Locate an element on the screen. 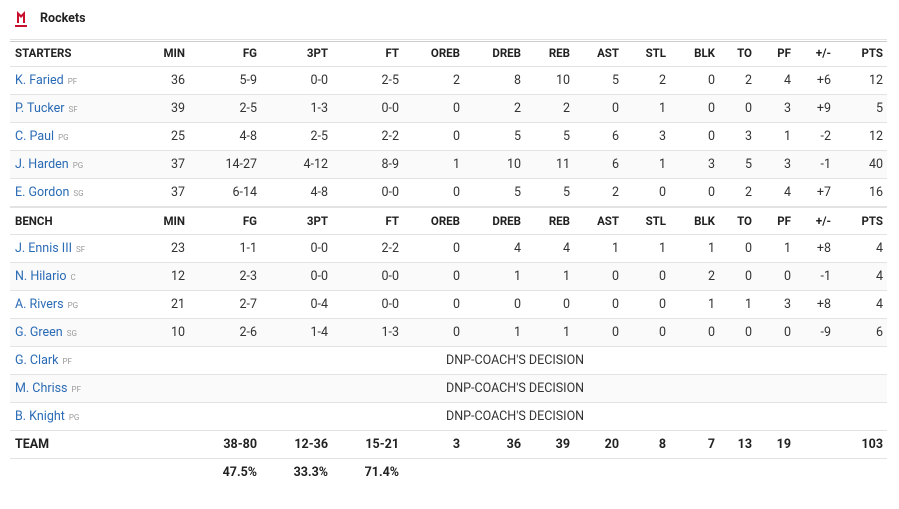 The height and width of the screenshot is (509, 899). team-total: 8 is located at coordinates (662, 444).